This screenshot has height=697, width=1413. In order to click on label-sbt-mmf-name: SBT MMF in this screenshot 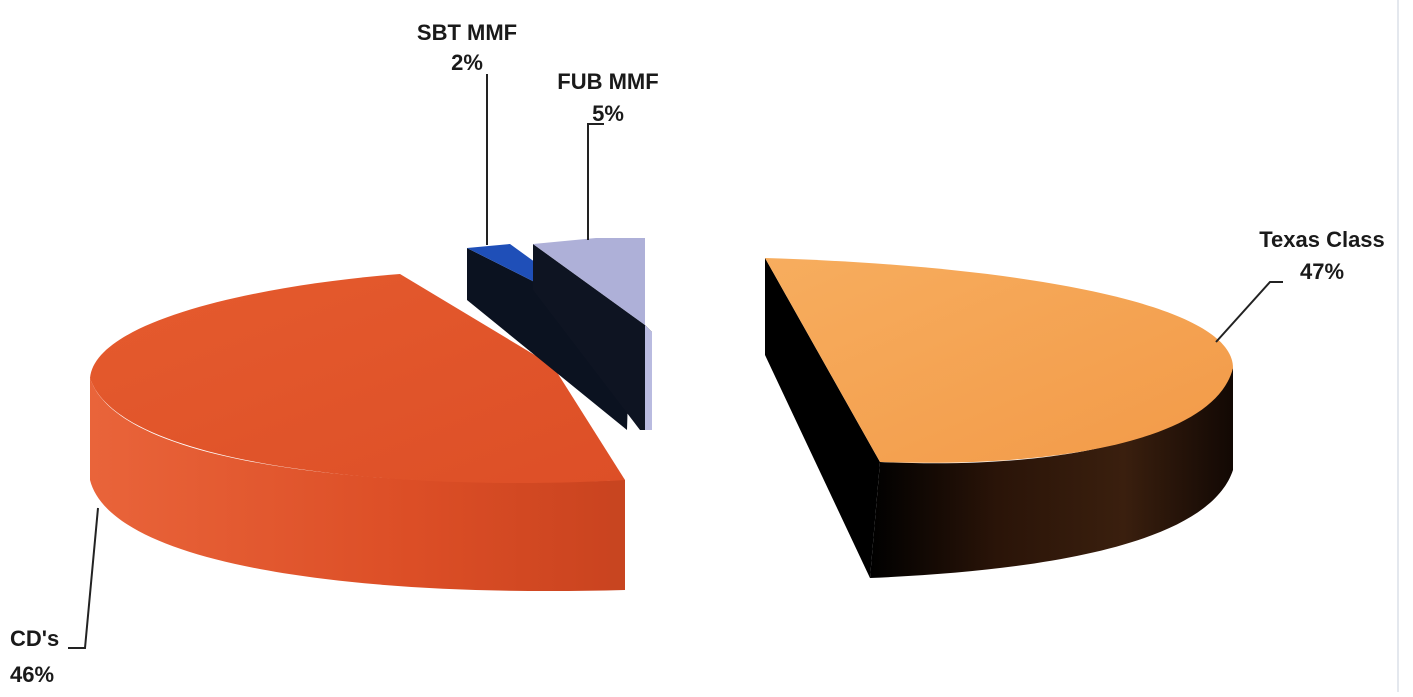, I will do `click(467, 32)`.